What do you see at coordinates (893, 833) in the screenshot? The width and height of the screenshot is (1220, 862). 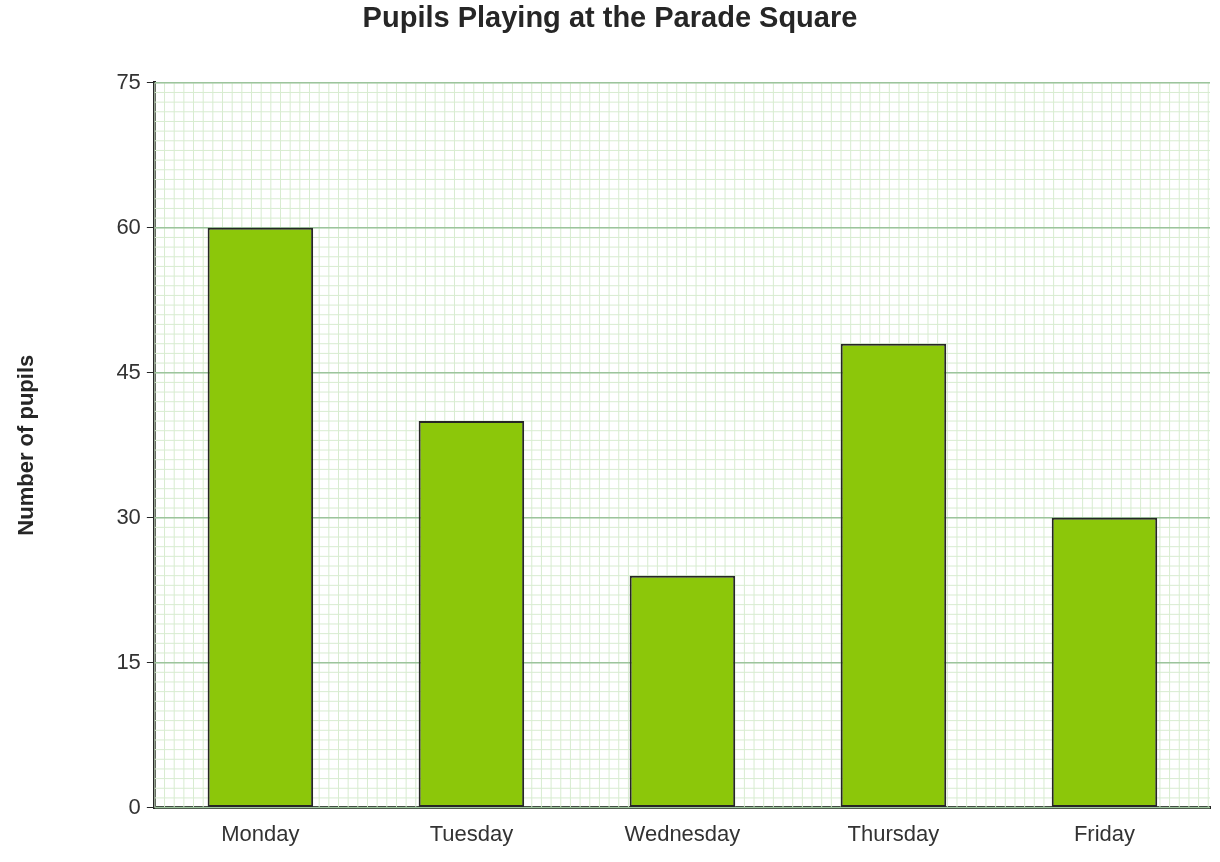 I see `x-tick-label: Thursday` at bounding box center [893, 833].